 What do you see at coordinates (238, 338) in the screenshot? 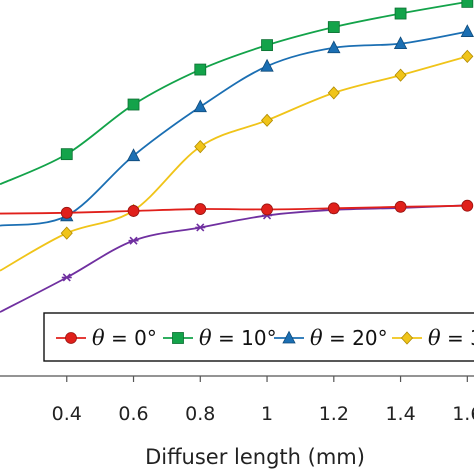
I see `legend-label: θ = 10°` at bounding box center [238, 338].